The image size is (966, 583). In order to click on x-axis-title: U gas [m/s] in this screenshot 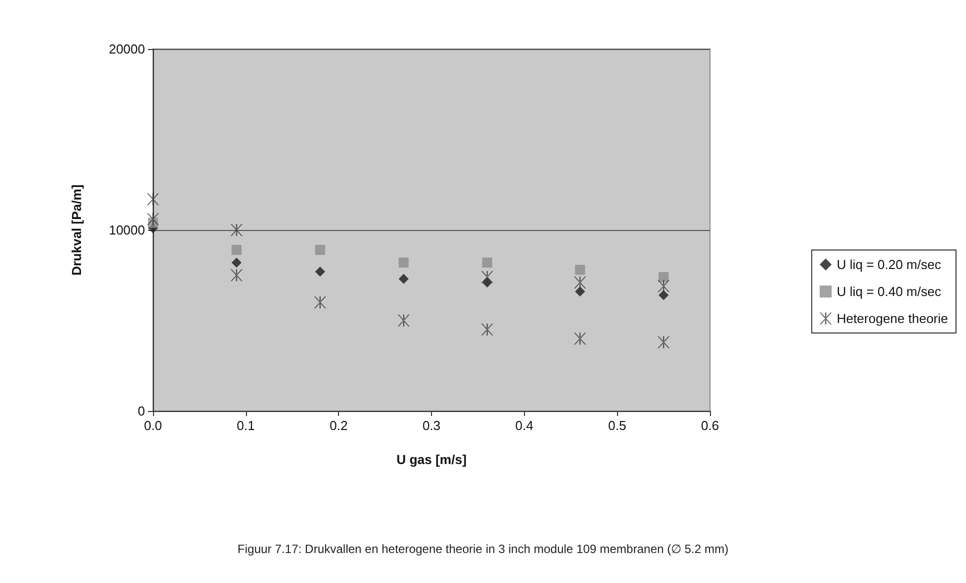, I will do `click(431, 459)`.